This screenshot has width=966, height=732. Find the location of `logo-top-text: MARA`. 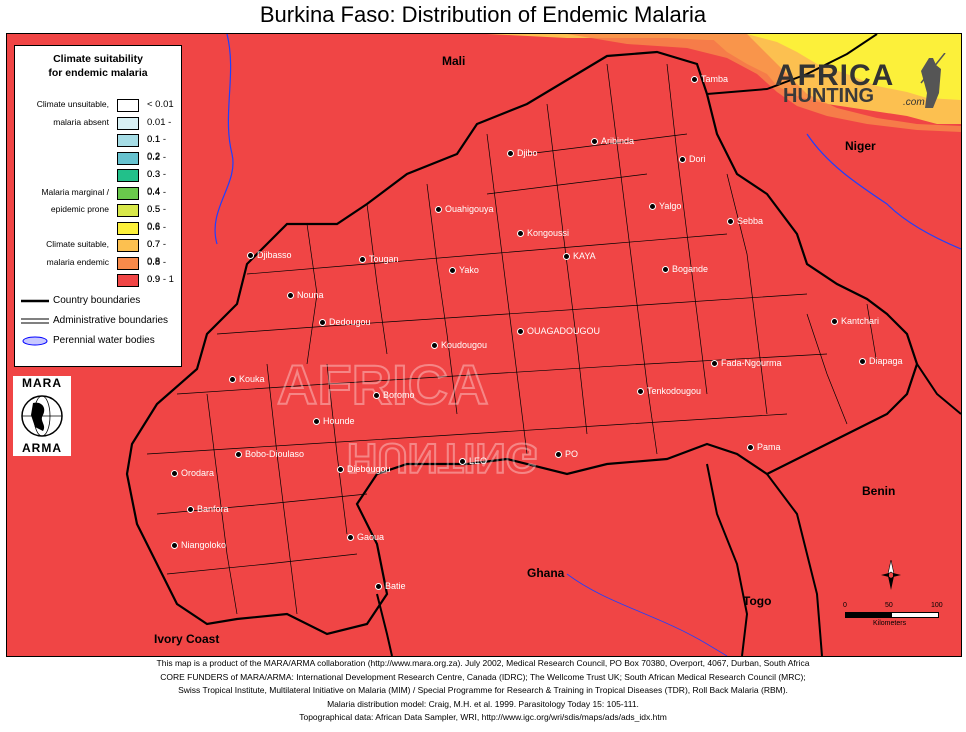

logo-top-text: MARA is located at coordinates (42, 383).